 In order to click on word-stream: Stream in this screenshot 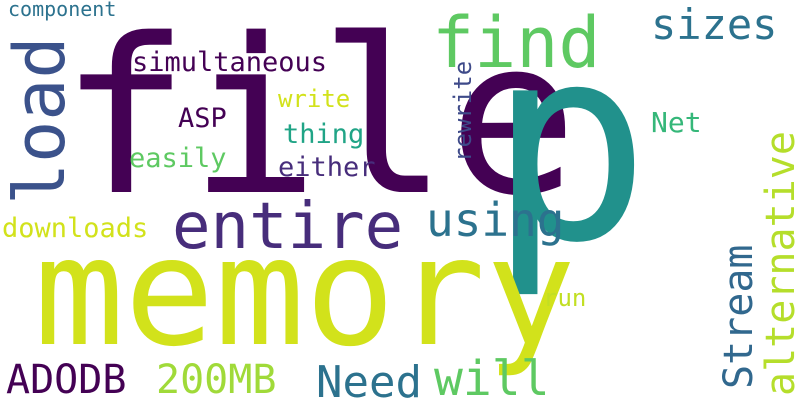, I will do `click(739, 317)`.